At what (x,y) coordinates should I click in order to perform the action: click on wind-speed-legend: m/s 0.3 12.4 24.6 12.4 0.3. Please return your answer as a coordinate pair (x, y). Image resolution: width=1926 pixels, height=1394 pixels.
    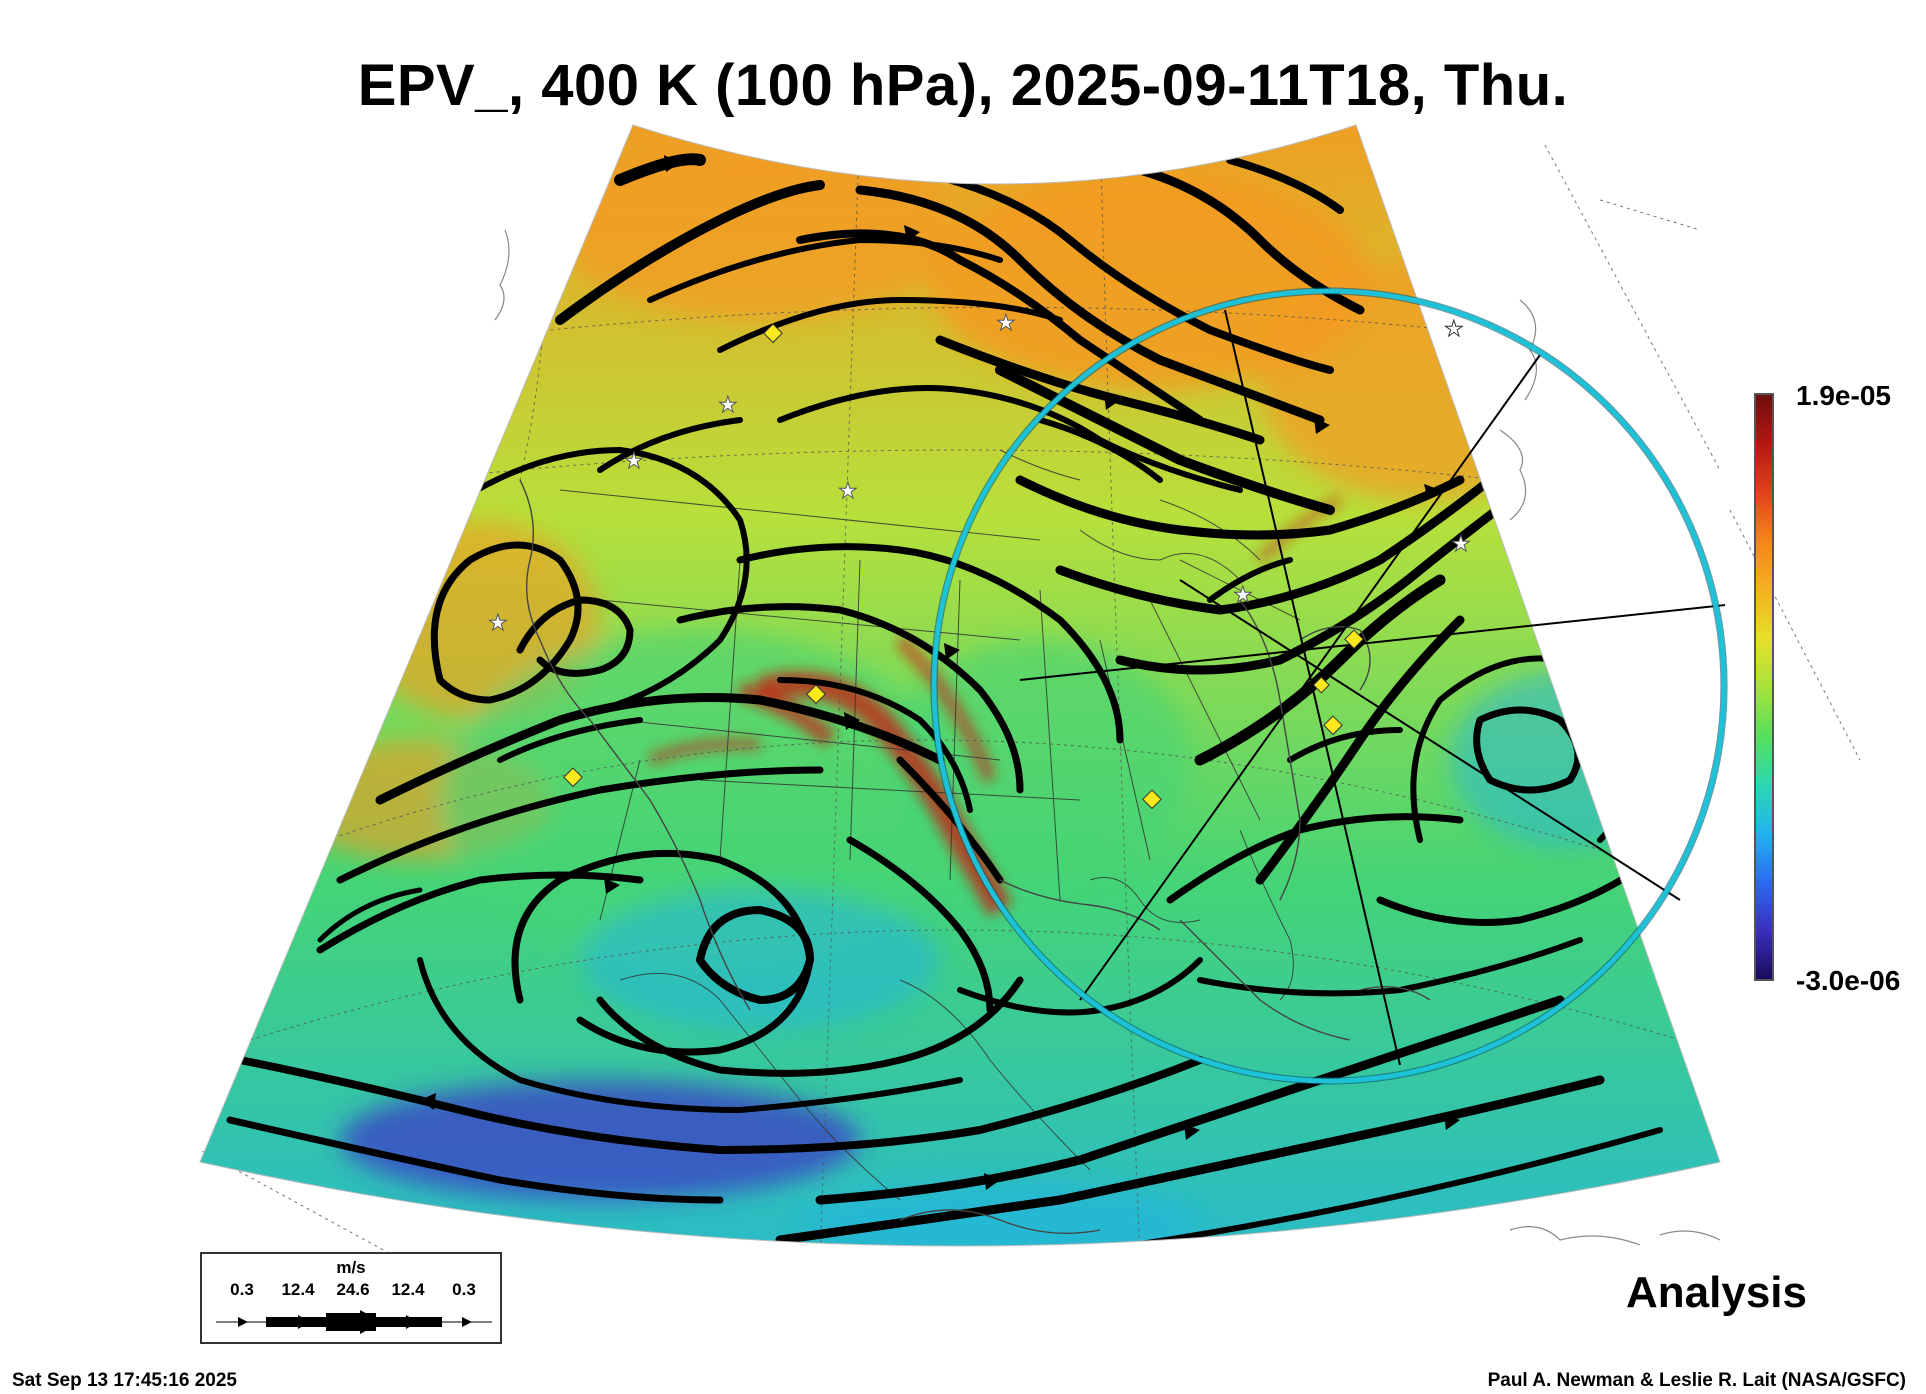
    Looking at the image, I should click on (351, 1298).